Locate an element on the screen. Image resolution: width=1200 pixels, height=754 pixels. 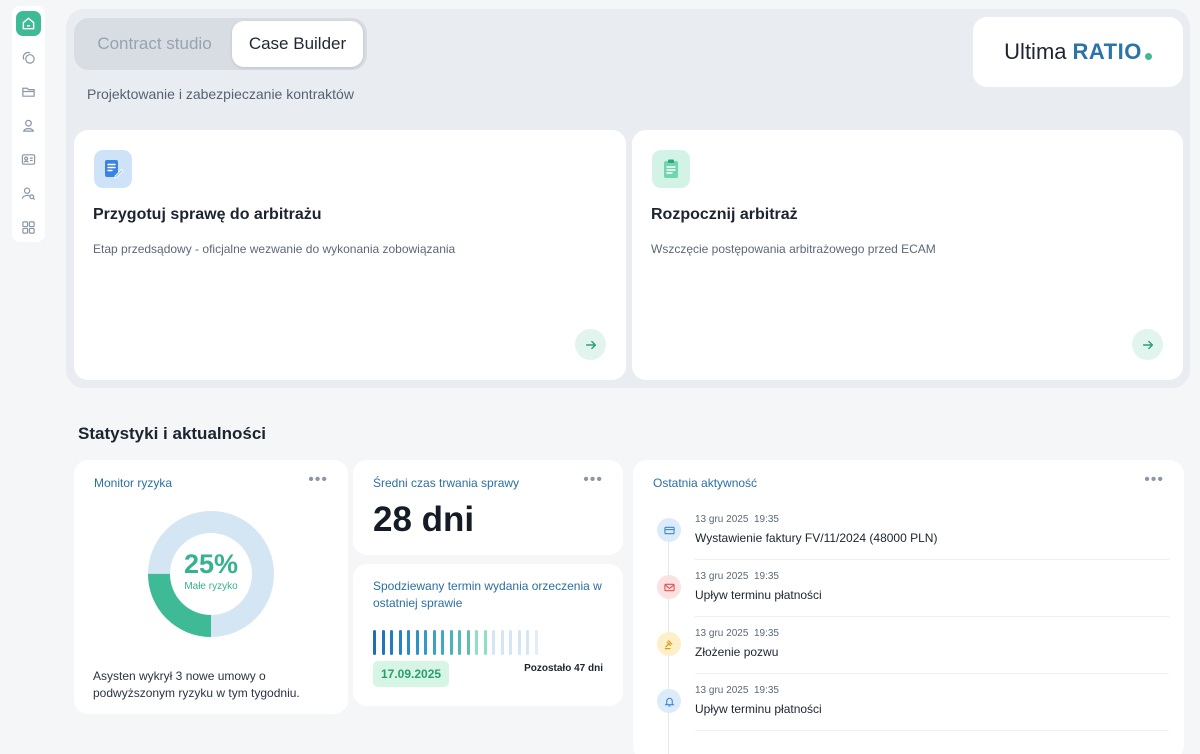
section-title: Statystyki i aktualności is located at coordinates (172, 433).